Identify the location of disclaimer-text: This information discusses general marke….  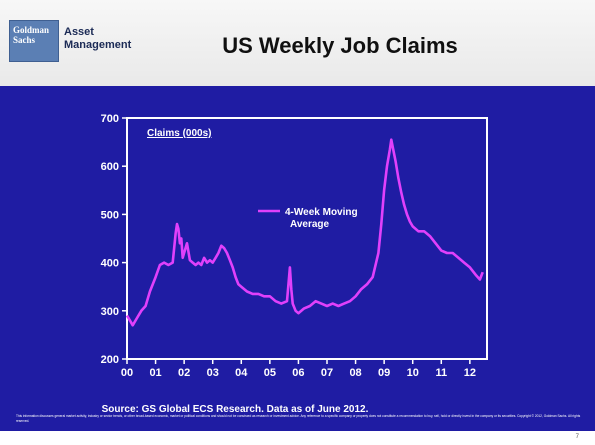
(298, 418).